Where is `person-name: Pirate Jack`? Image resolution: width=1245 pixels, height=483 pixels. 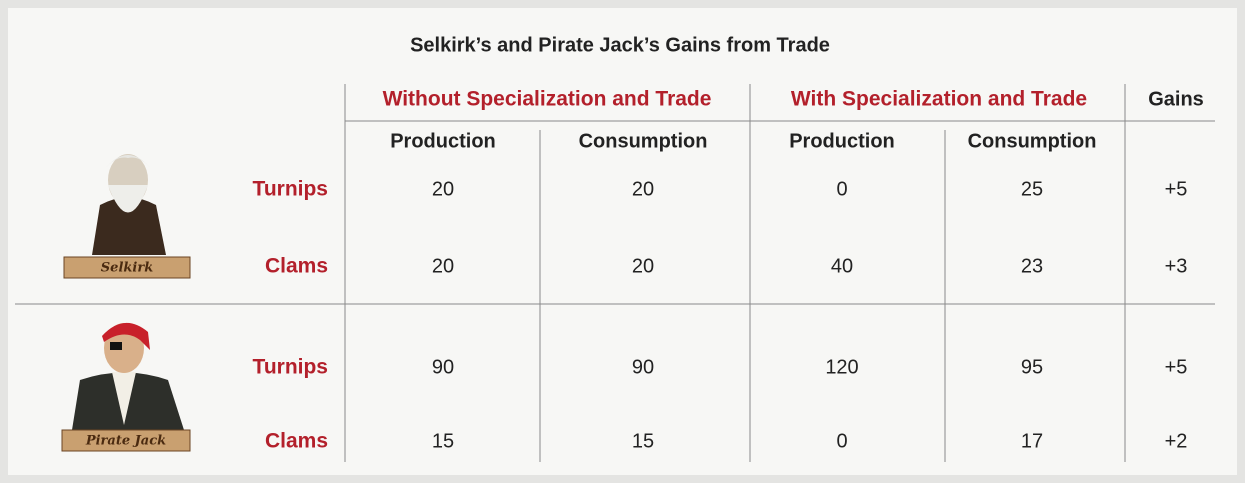
person-name: Pirate Jack is located at coordinates (125, 441).